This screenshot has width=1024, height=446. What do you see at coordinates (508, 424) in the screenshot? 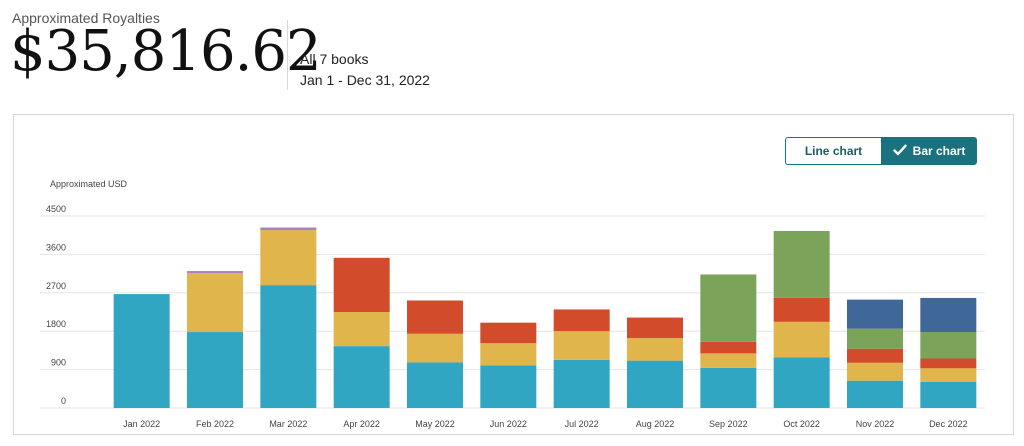
I see `x-tick-label: Jun 2022` at bounding box center [508, 424].